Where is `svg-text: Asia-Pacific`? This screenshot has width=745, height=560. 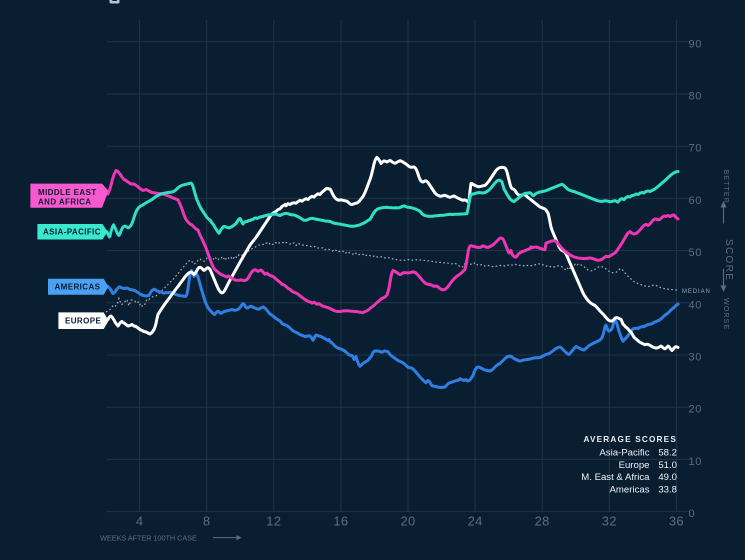 svg-text: Asia-Pacific is located at coordinates (624, 453).